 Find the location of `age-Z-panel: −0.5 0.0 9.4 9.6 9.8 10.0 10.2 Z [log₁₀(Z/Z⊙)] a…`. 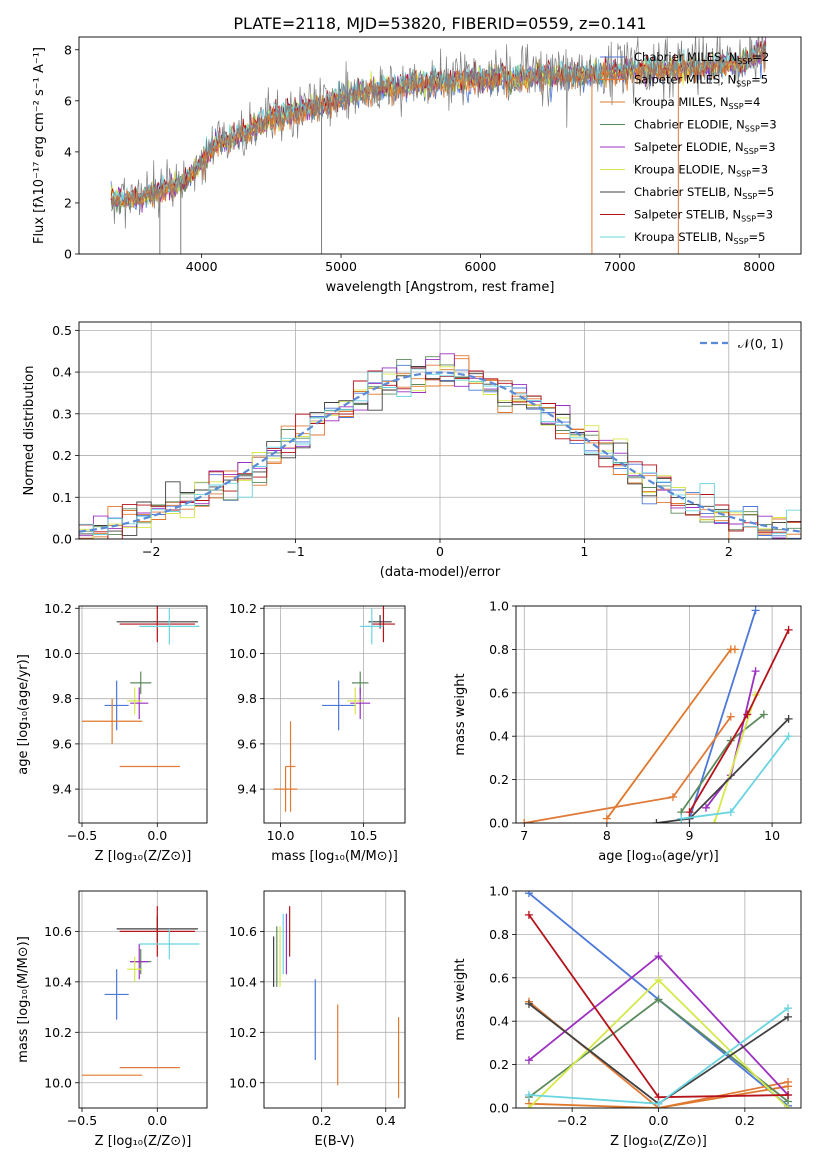

age-Z-panel: −0.5 0.0 9.4 9.6 9.8 10.0 10.2 Z [log₁₀(Z/Z⊙)] a… is located at coordinates (112, 732).